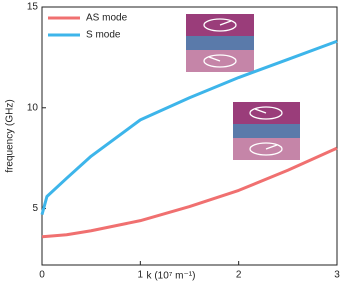 Image resolution: width=342 pixels, height=284 pixels. Describe the element at coordinates (239, 275) in the screenshot. I see `x-tick-label: 2` at that location.